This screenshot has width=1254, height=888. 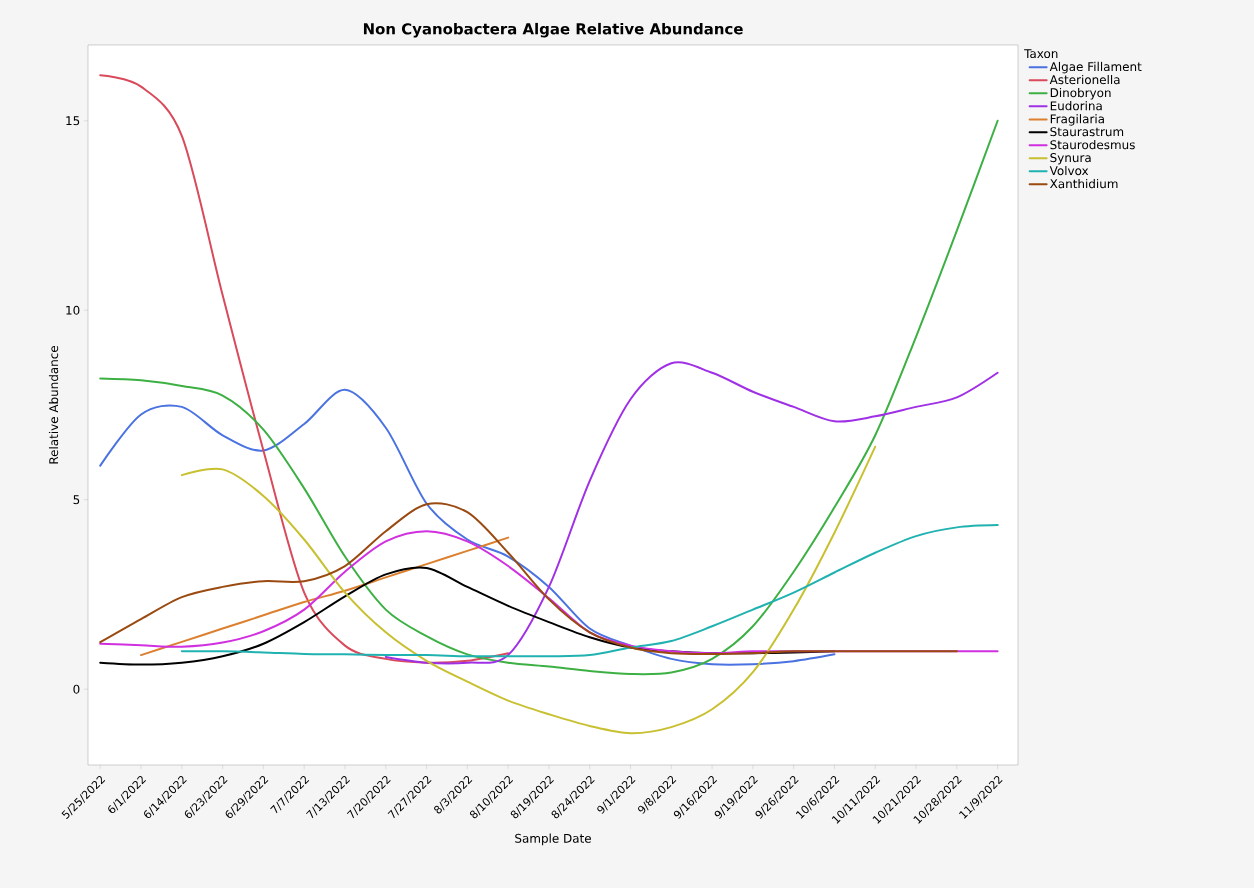 I want to click on legend-label: Staurastrum, so click(x=1087, y=132).